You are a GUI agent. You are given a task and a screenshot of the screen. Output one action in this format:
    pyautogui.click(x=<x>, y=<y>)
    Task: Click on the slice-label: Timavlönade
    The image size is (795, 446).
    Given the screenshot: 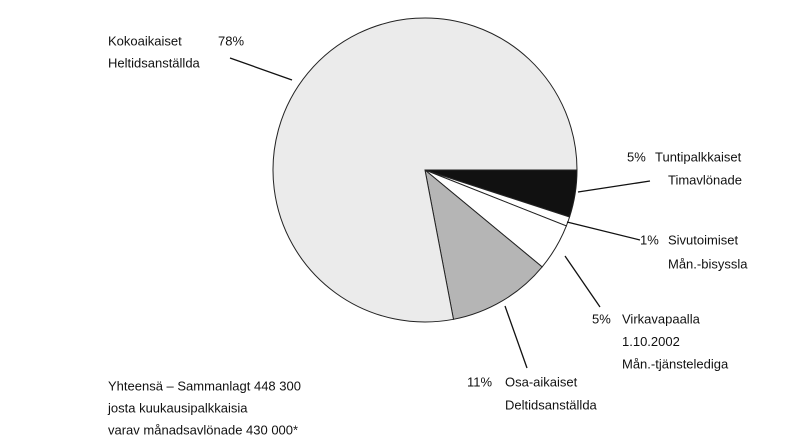 What is the action you would take?
    pyautogui.click(x=705, y=179)
    